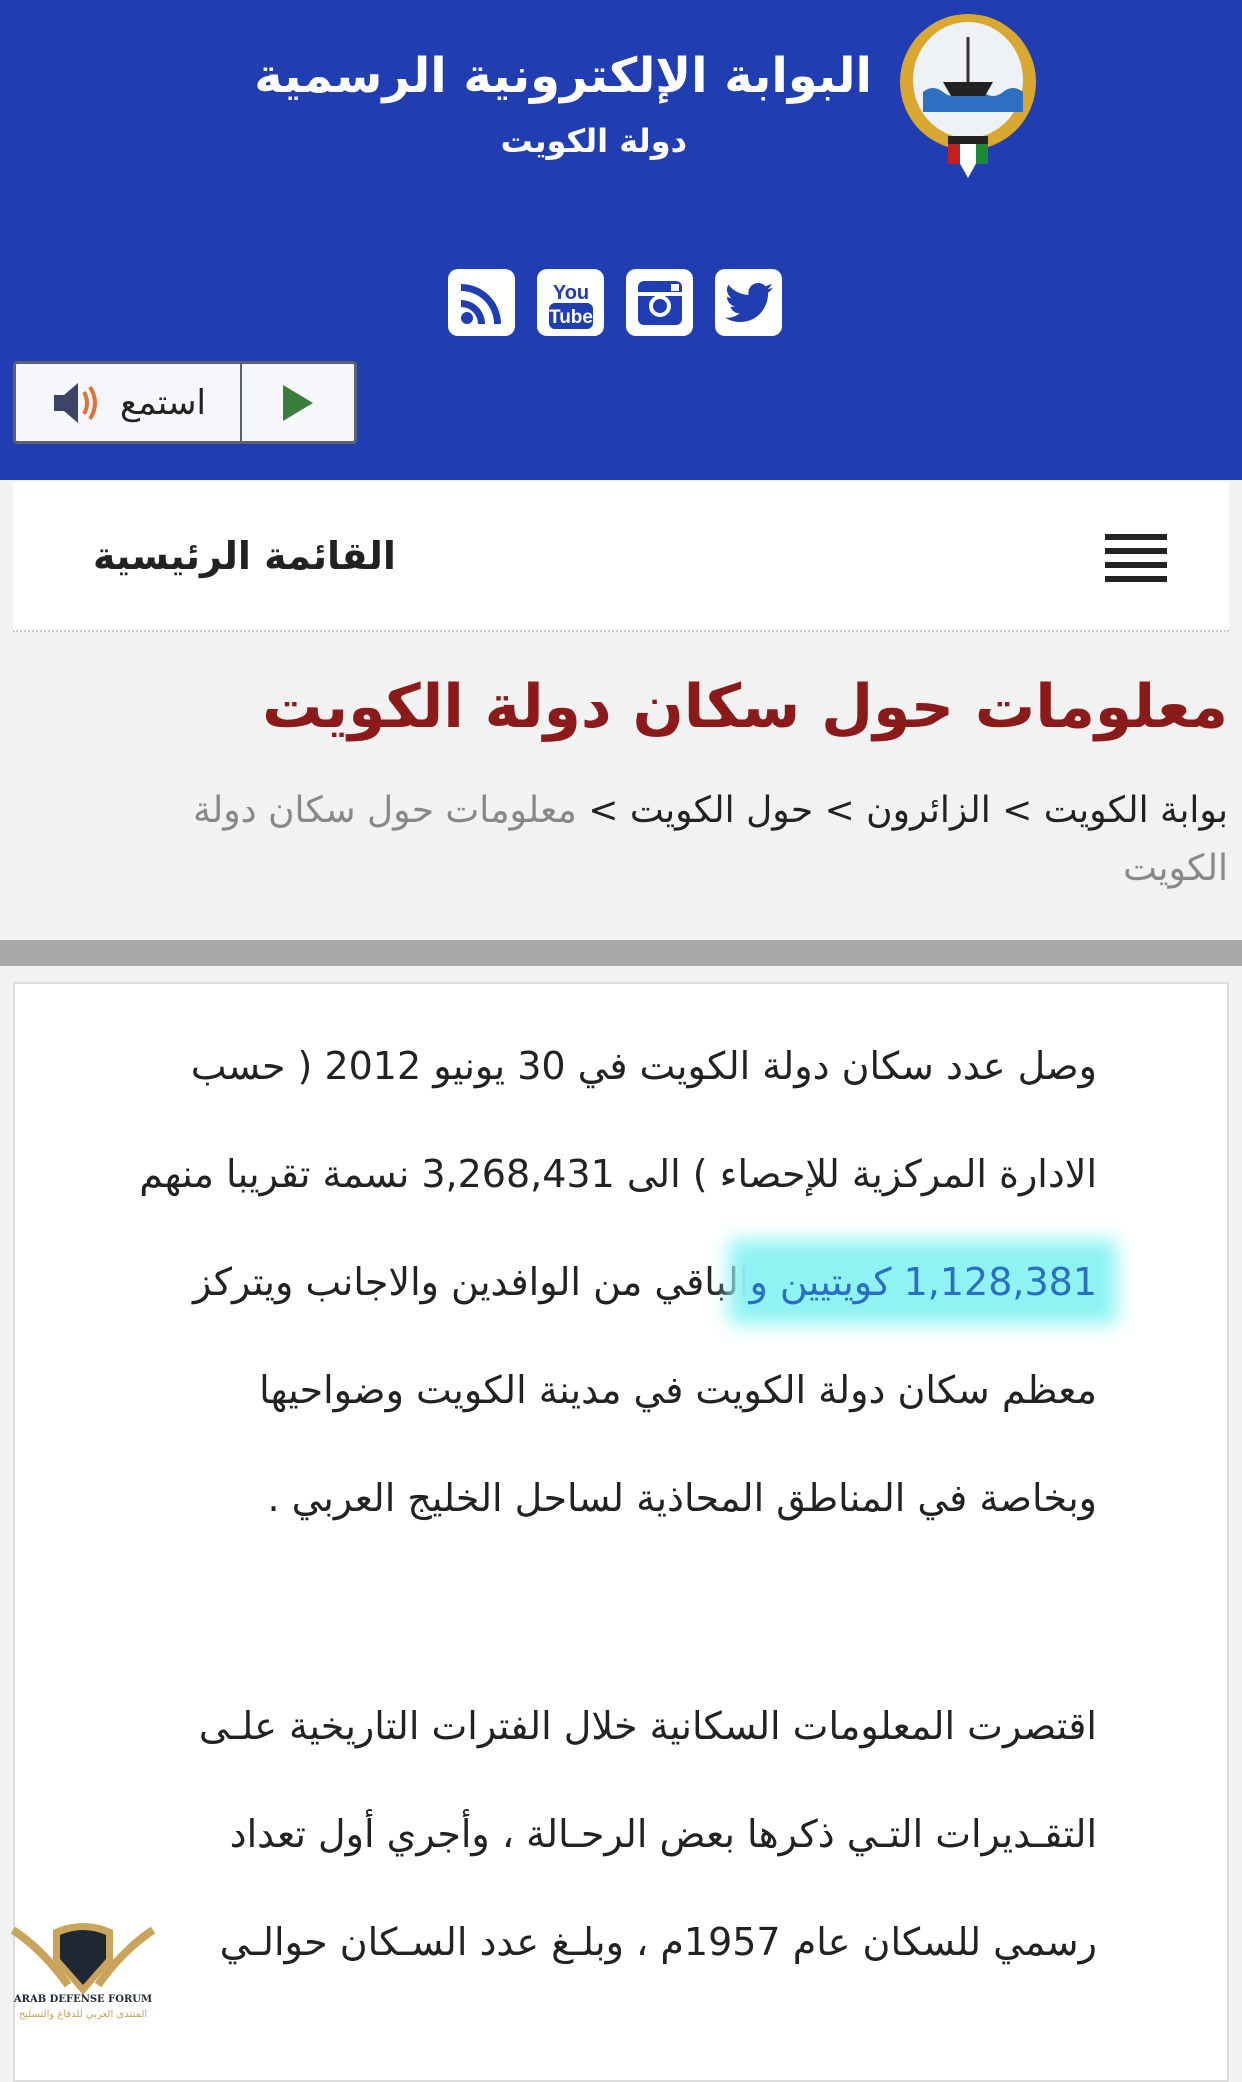 The width and height of the screenshot is (1242, 2082). Describe the element at coordinates (1135, 810) in the screenshot. I see `breadcrumb-item: بوابة الكويت` at that location.